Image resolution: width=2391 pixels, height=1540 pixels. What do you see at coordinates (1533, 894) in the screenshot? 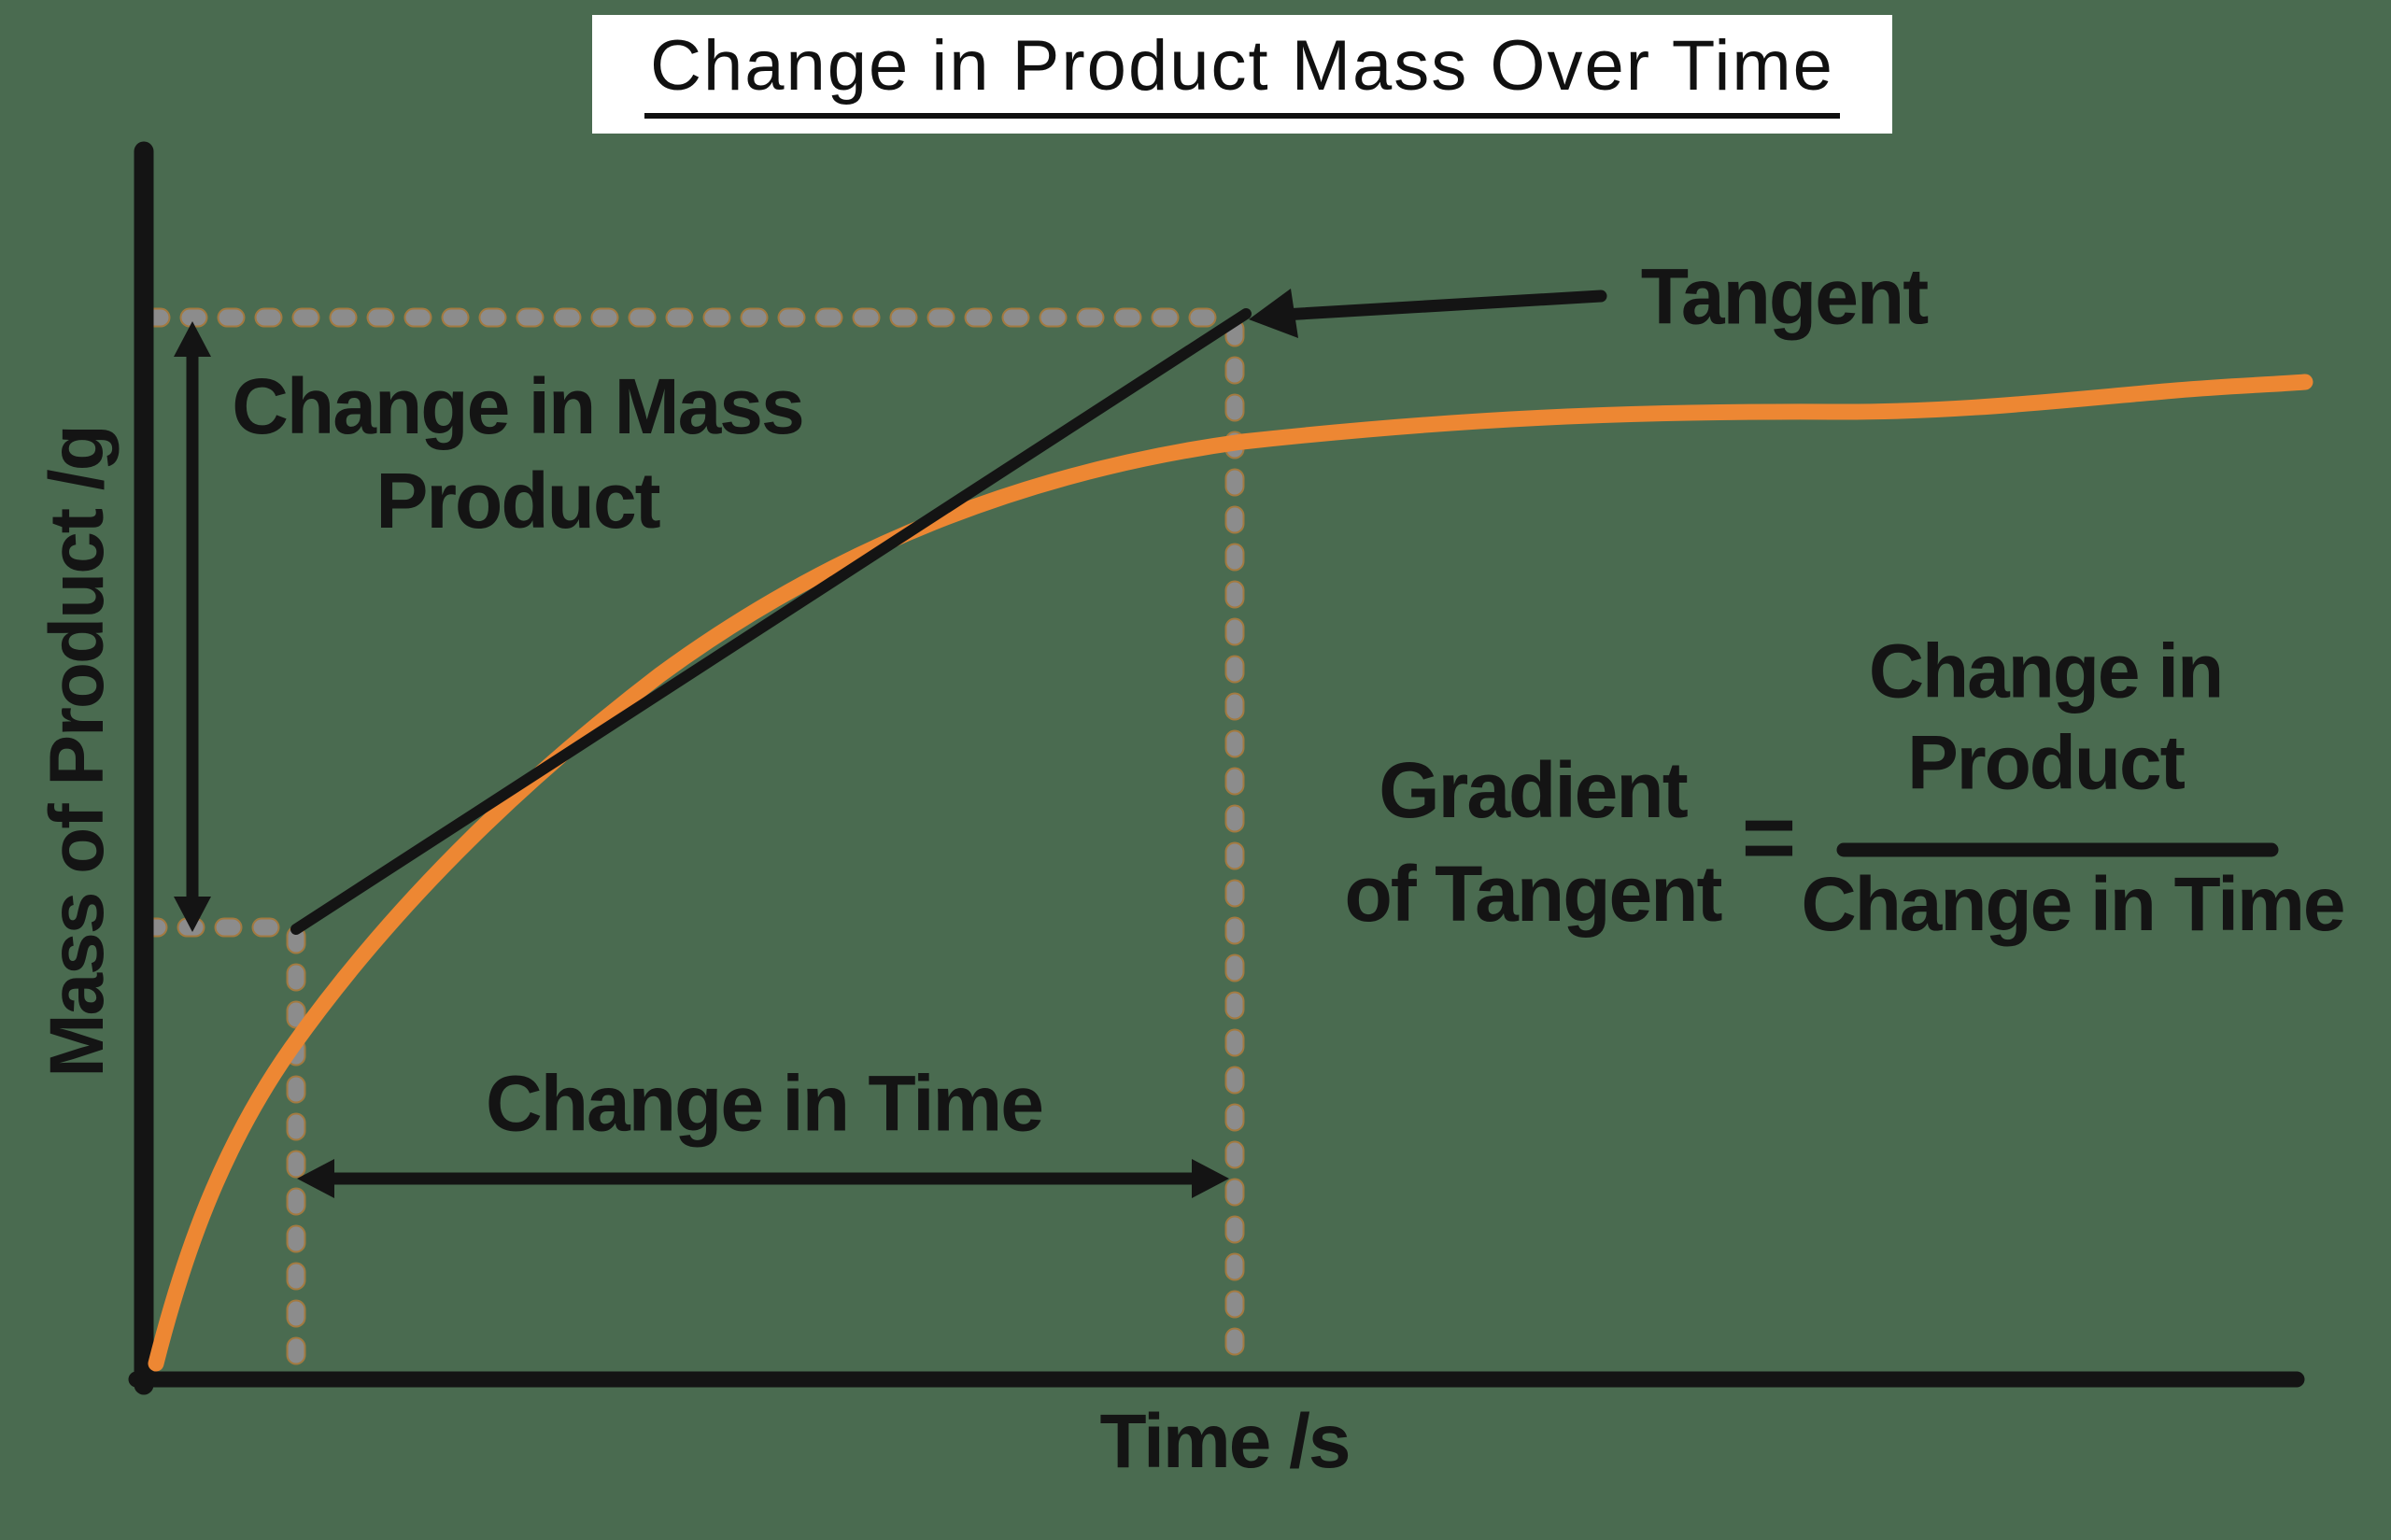
I see `gradient-label-line2: of Tangent` at bounding box center [1533, 894].